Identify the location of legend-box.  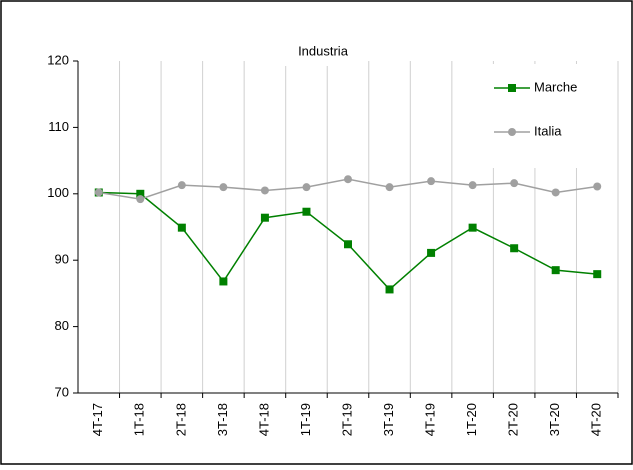
(540, 116).